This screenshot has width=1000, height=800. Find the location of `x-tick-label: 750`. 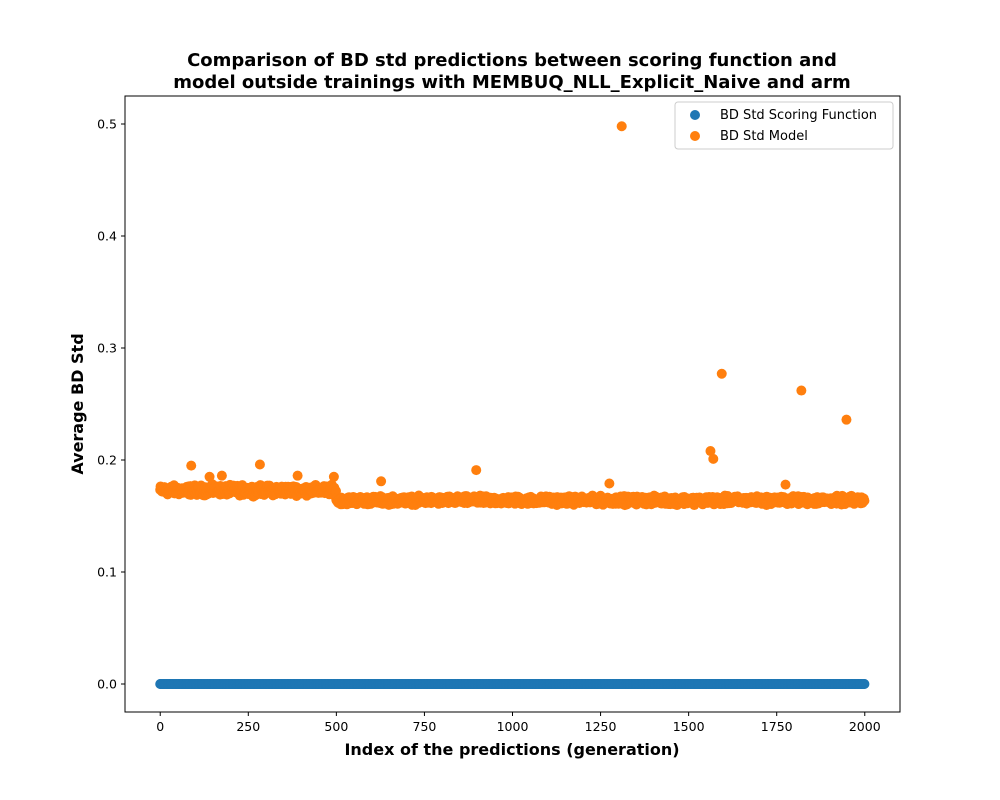

x-tick-label: 750 is located at coordinates (425, 726).